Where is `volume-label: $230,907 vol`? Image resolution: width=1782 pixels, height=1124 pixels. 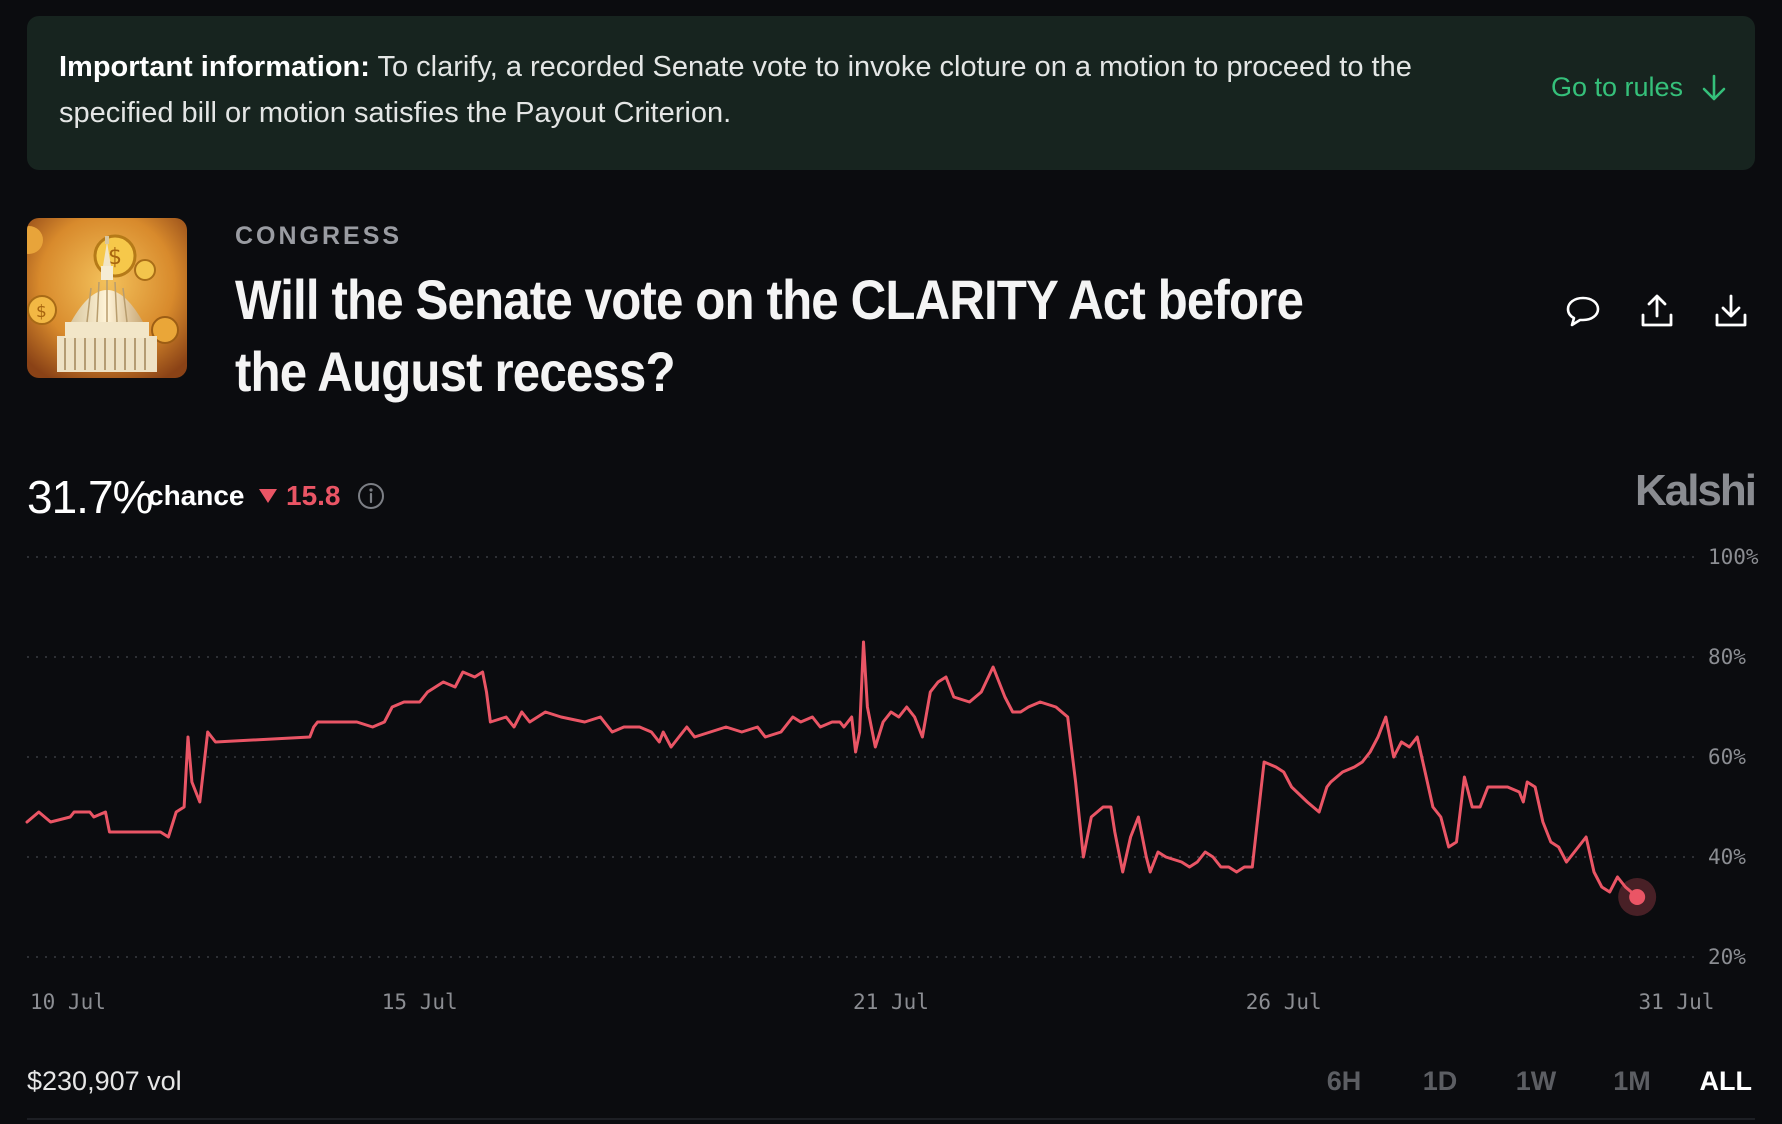
volume-label: $230,907 vol is located at coordinates (104, 1081).